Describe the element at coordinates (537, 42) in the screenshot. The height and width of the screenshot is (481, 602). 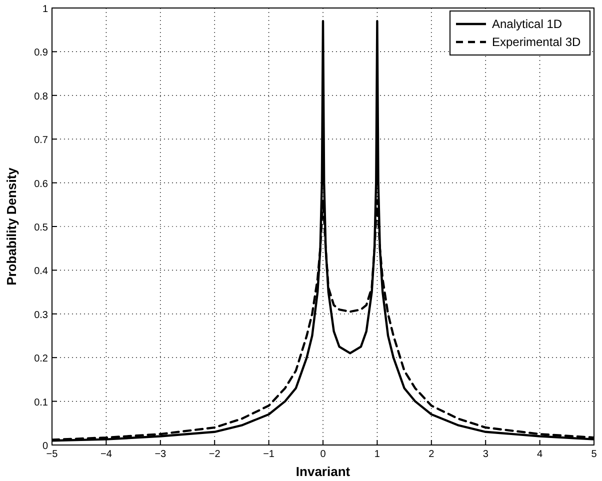
I see `legend-label: Experimental 3D` at that location.